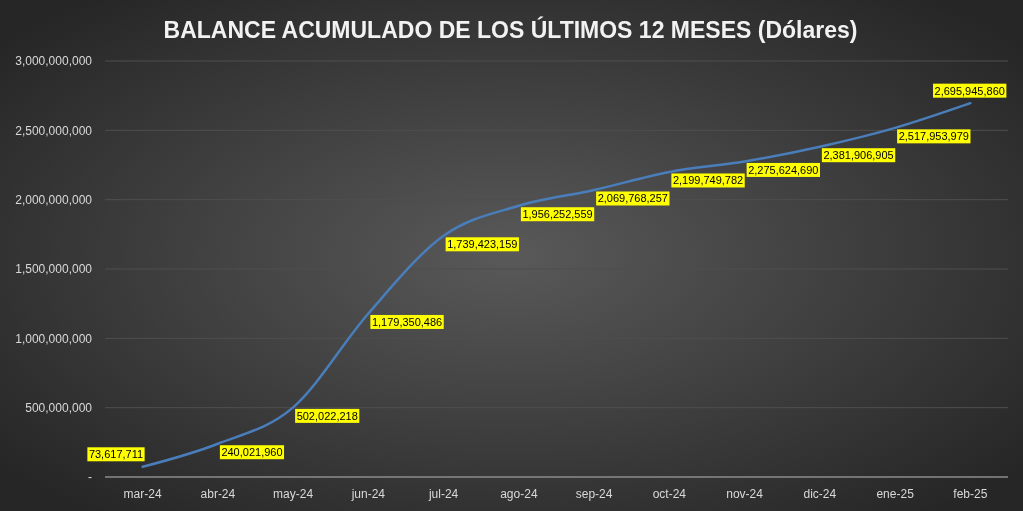  I want to click on data-label: 1,956,252,559, so click(557, 214).